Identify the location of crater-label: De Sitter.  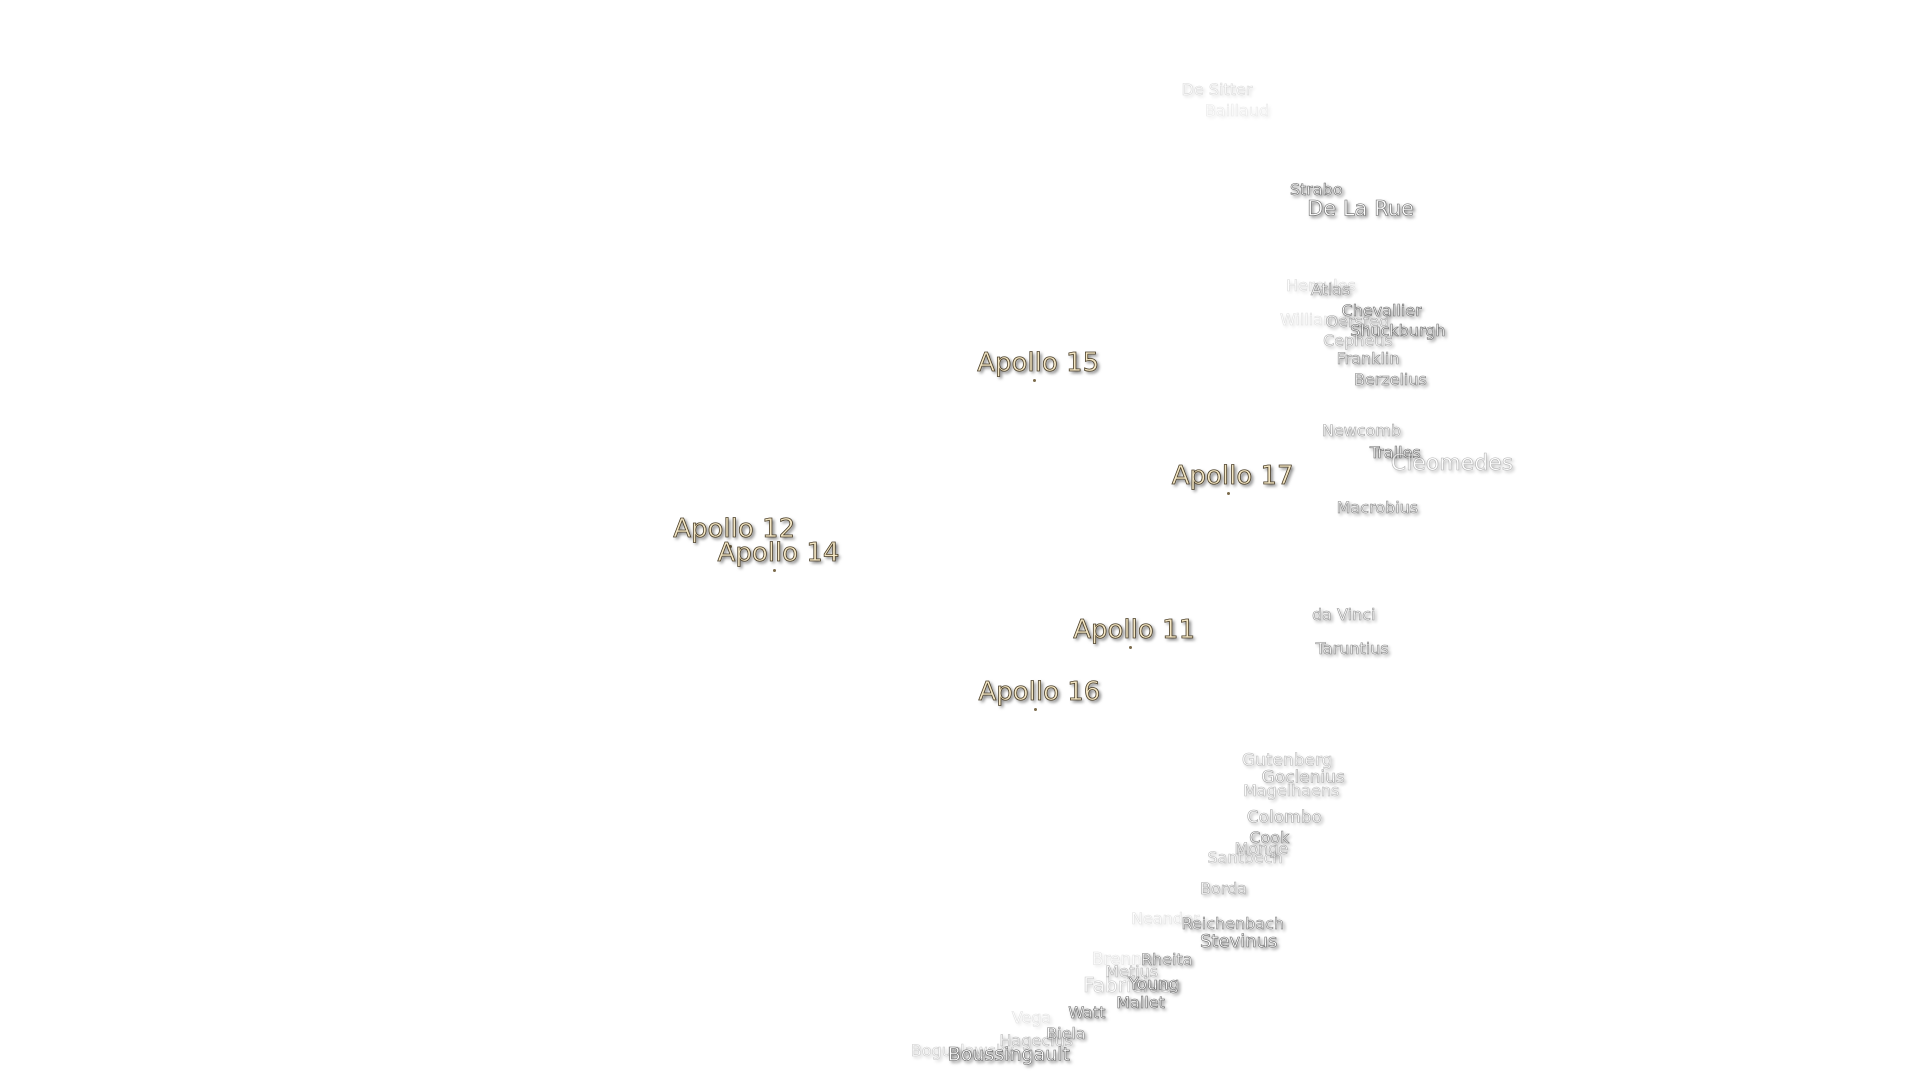
(1217, 89).